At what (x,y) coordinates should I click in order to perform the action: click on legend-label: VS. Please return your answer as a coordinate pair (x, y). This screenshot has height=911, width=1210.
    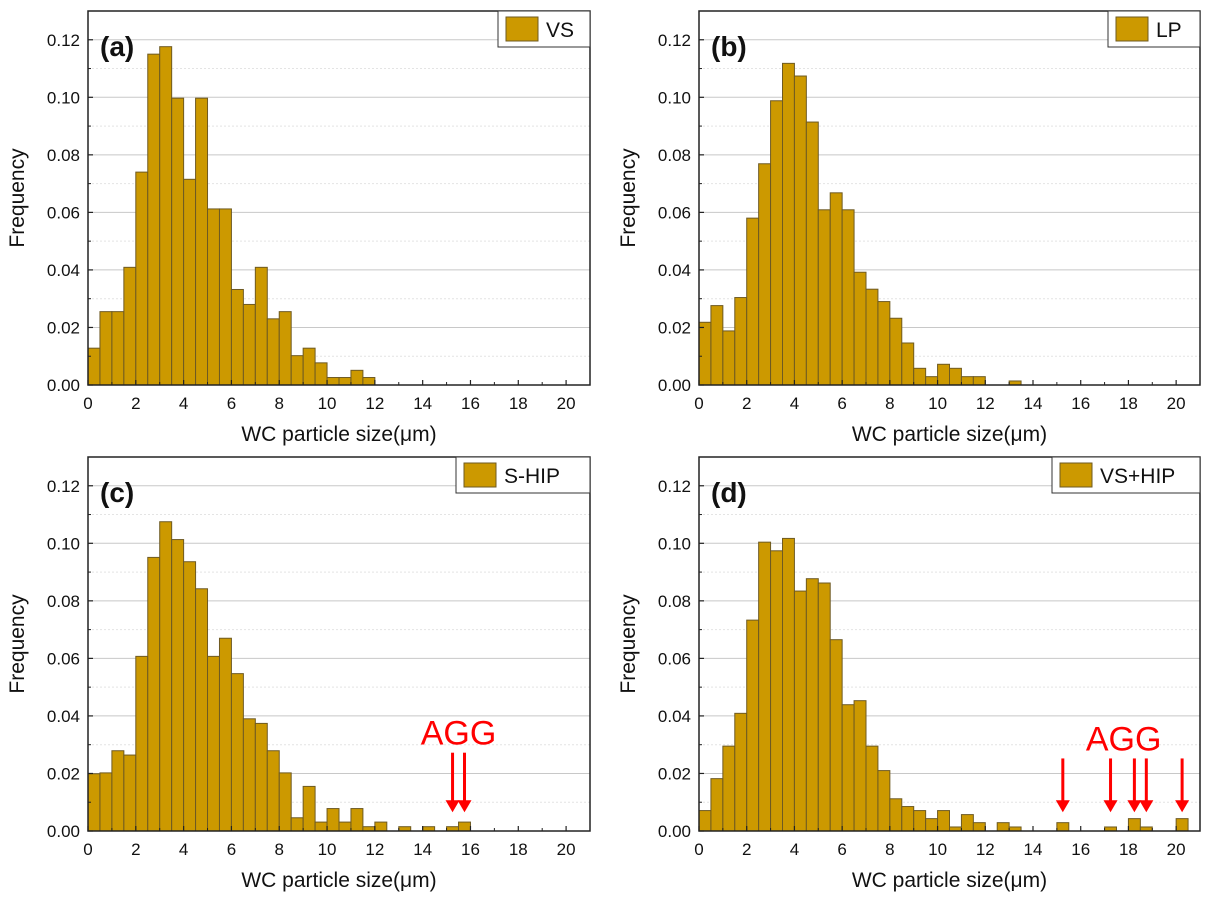
    Looking at the image, I should click on (560, 30).